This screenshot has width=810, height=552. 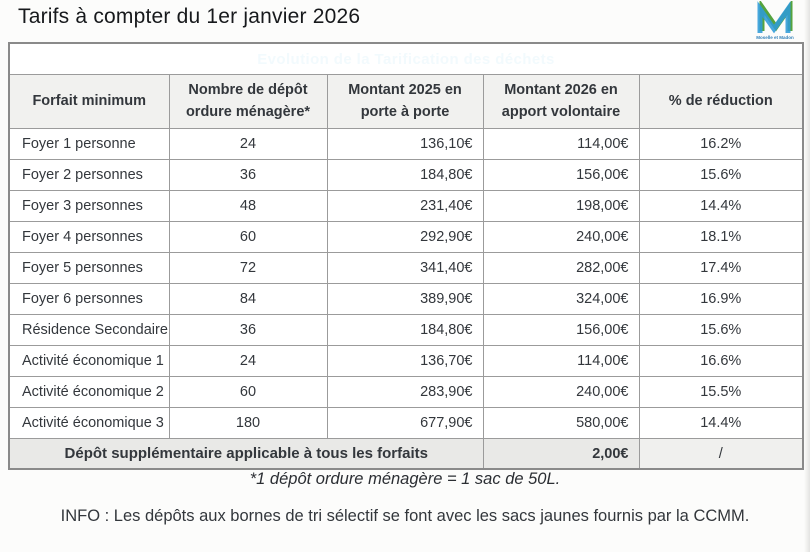 What do you see at coordinates (561, 206) in the screenshot?
I see `cell-montant-2026: 198,00€` at bounding box center [561, 206].